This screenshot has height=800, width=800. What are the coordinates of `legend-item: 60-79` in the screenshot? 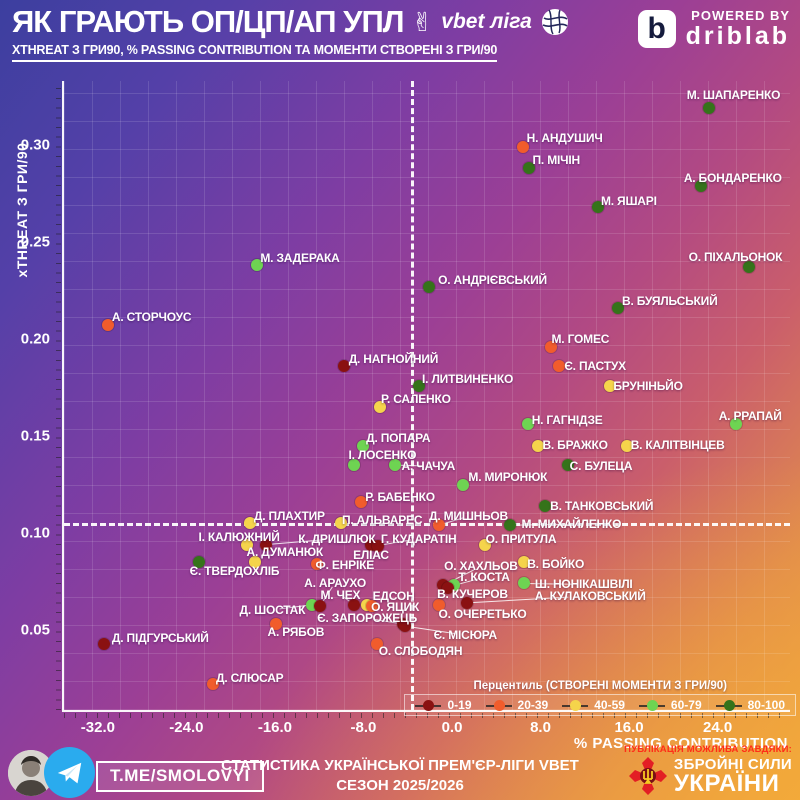 It's located at (670, 705).